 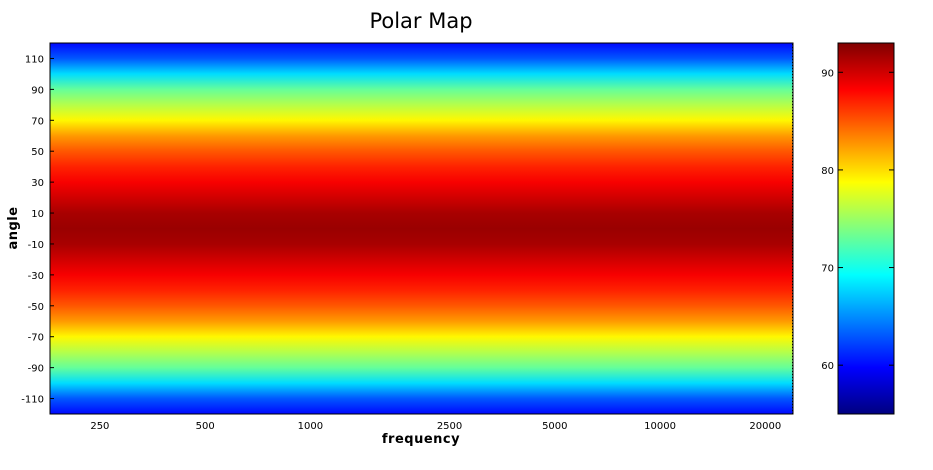 What do you see at coordinates (827, 366) in the screenshot?
I see `colorbar-tick-label: 60` at bounding box center [827, 366].